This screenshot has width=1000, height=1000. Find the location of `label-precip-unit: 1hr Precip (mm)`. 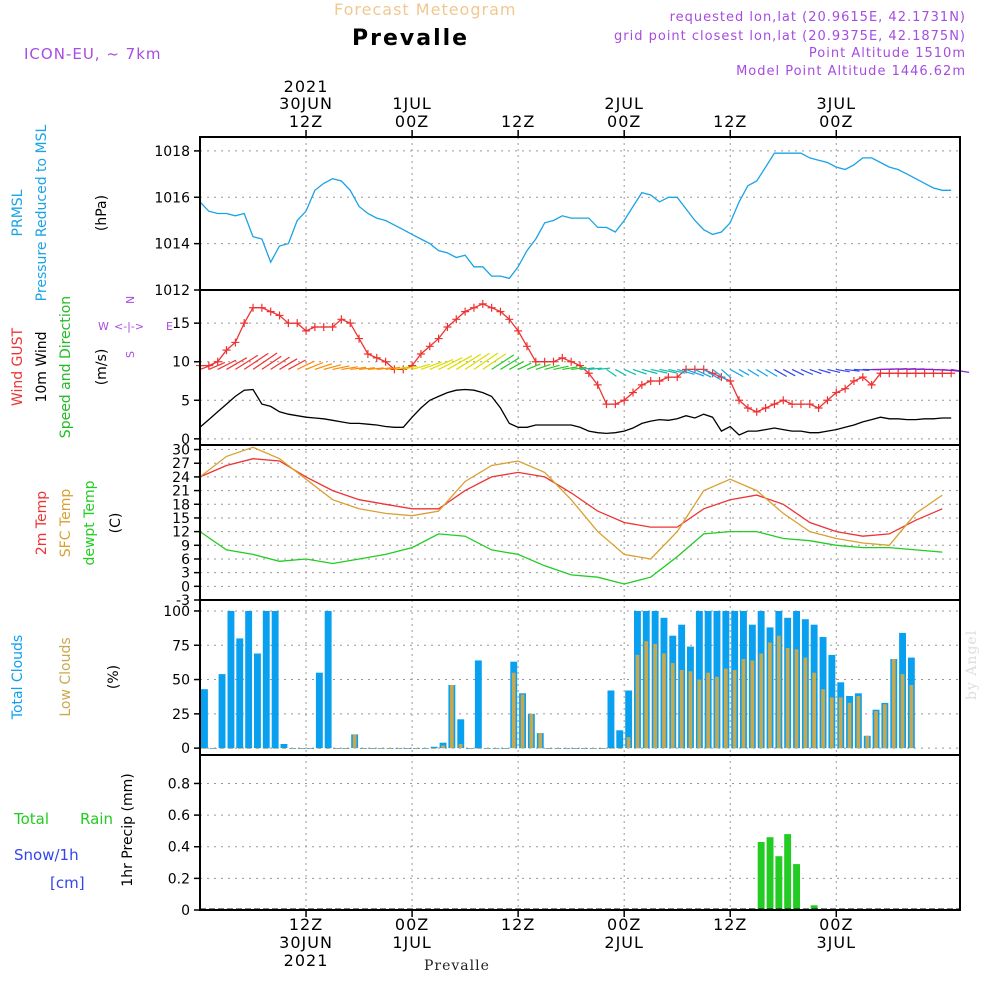

label-precip-unit: 1hr Precip (mm) is located at coordinates (128, 829).